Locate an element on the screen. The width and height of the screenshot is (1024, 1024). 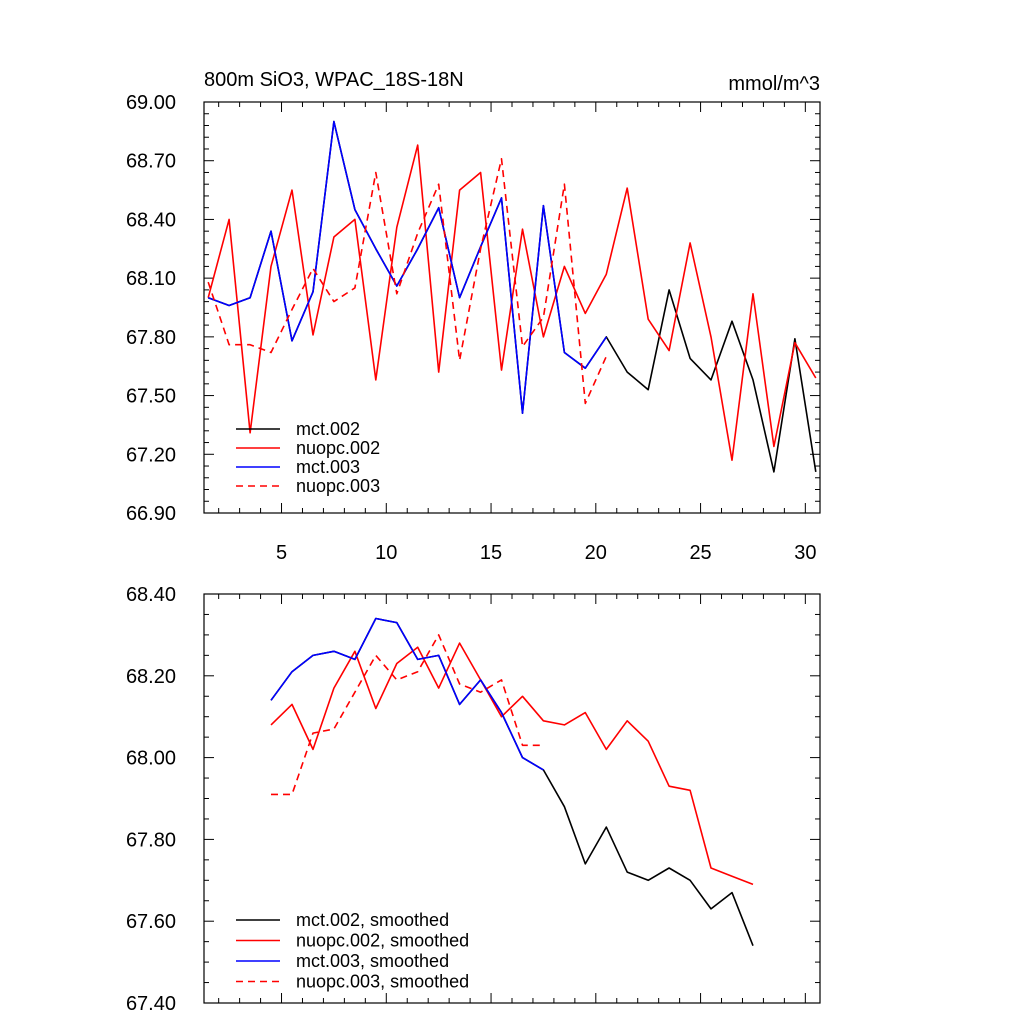
series-line-nuopc-003-smoothed is located at coordinates (407, 715).